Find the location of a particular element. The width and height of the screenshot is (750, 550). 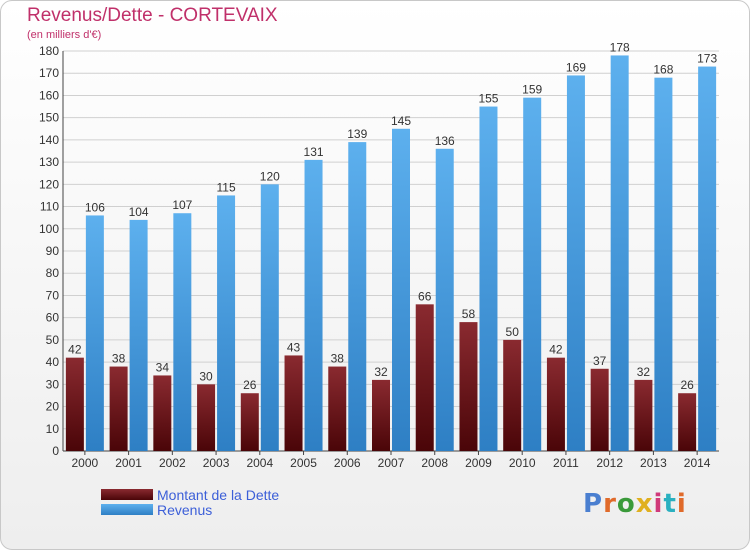

y-tick-label: 130 is located at coordinates (49, 162).